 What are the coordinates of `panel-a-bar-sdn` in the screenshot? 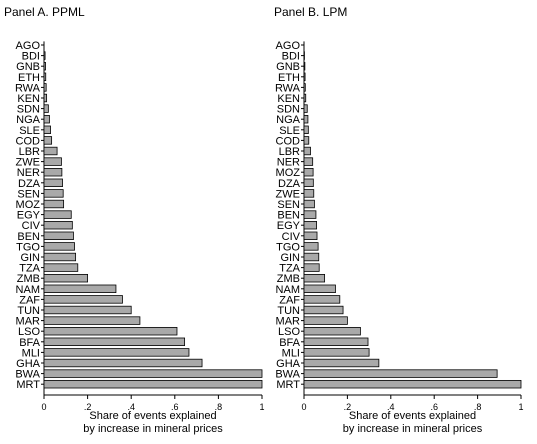 It's located at (46, 108).